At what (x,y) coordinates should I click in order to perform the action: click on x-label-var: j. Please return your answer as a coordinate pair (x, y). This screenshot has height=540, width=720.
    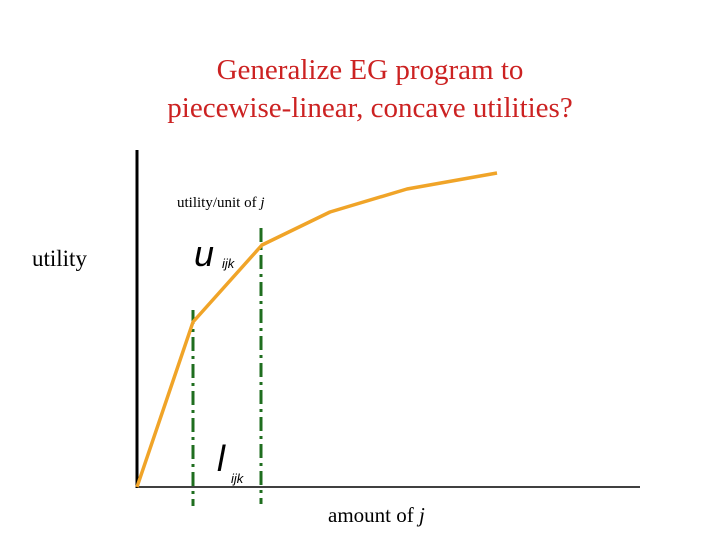
    Looking at the image, I should click on (420, 515).